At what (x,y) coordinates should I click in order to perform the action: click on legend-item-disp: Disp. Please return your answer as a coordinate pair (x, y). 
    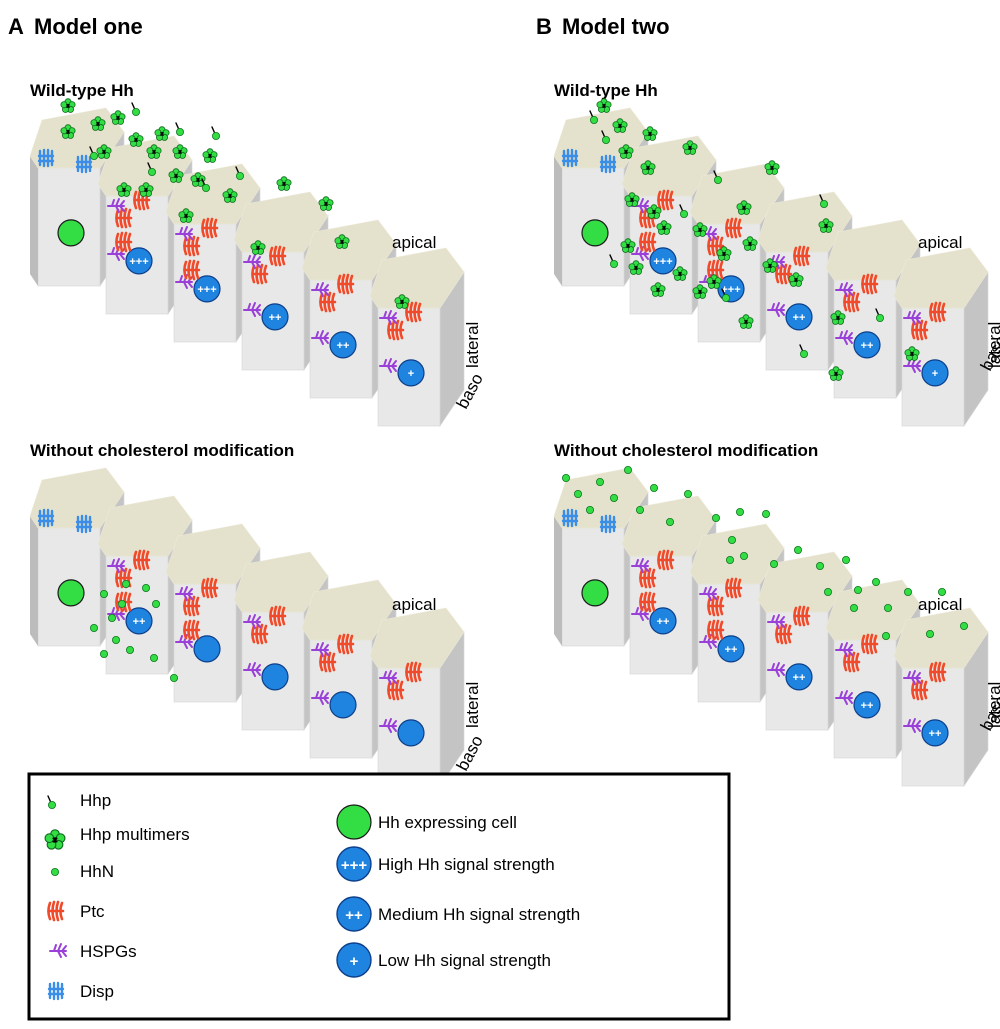
    Looking at the image, I should click on (80, 991).